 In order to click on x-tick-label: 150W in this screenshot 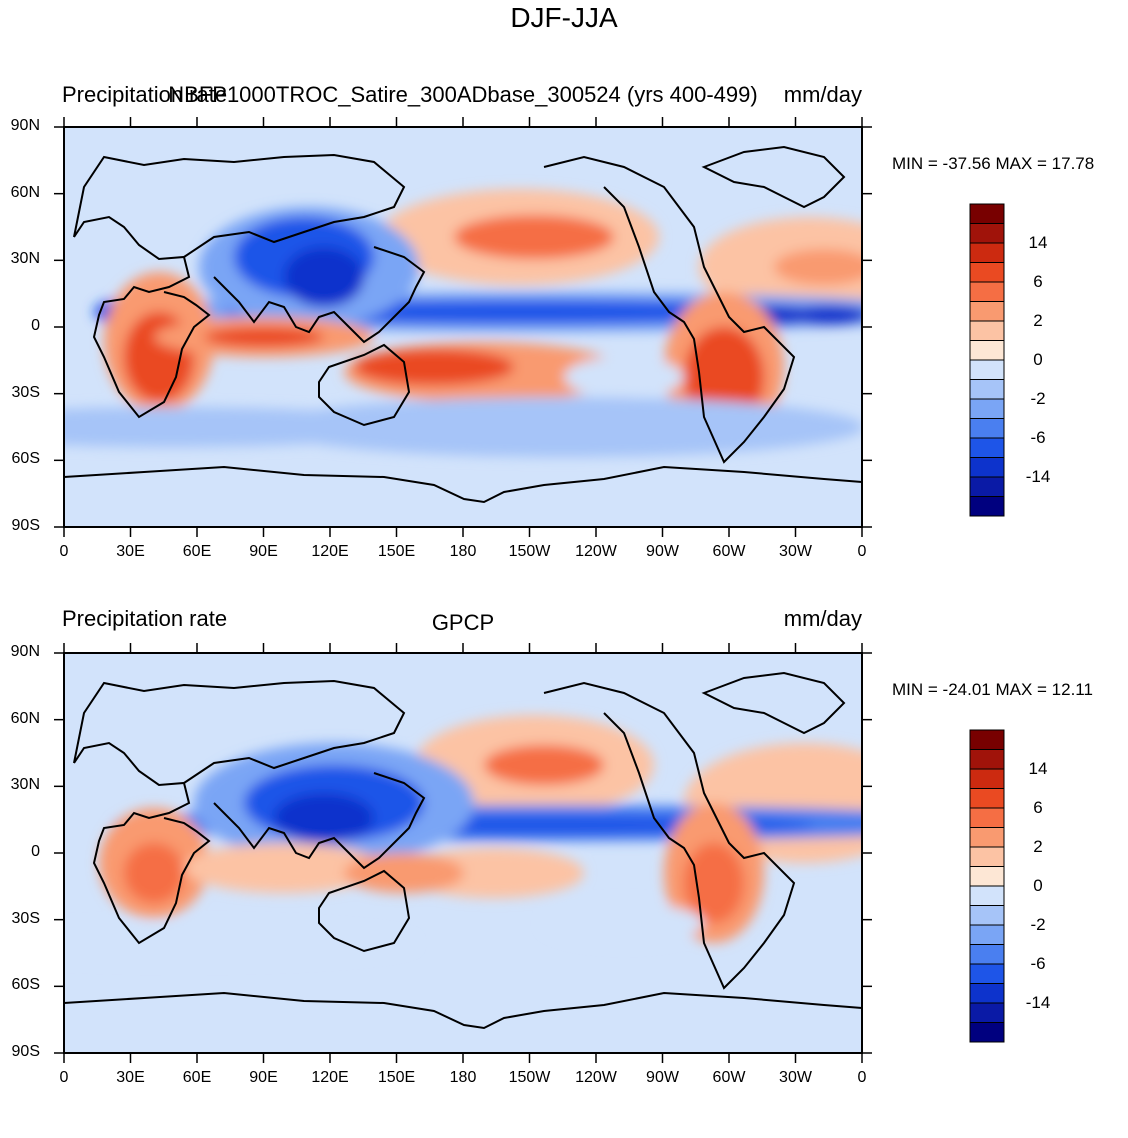, I will do `click(529, 551)`.